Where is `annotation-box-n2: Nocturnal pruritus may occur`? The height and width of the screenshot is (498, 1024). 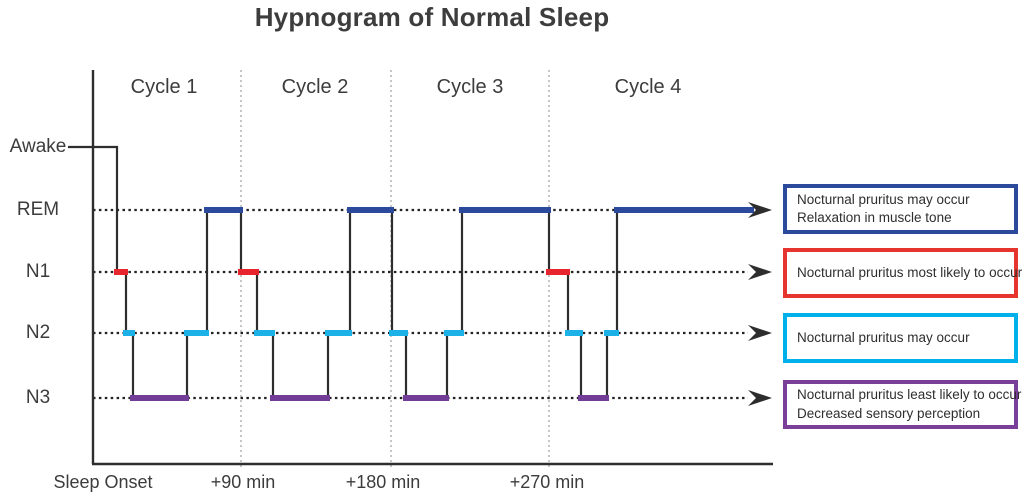 annotation-box-n2: Nocturnal pruritus may occur is located at coordinates (900, 338).